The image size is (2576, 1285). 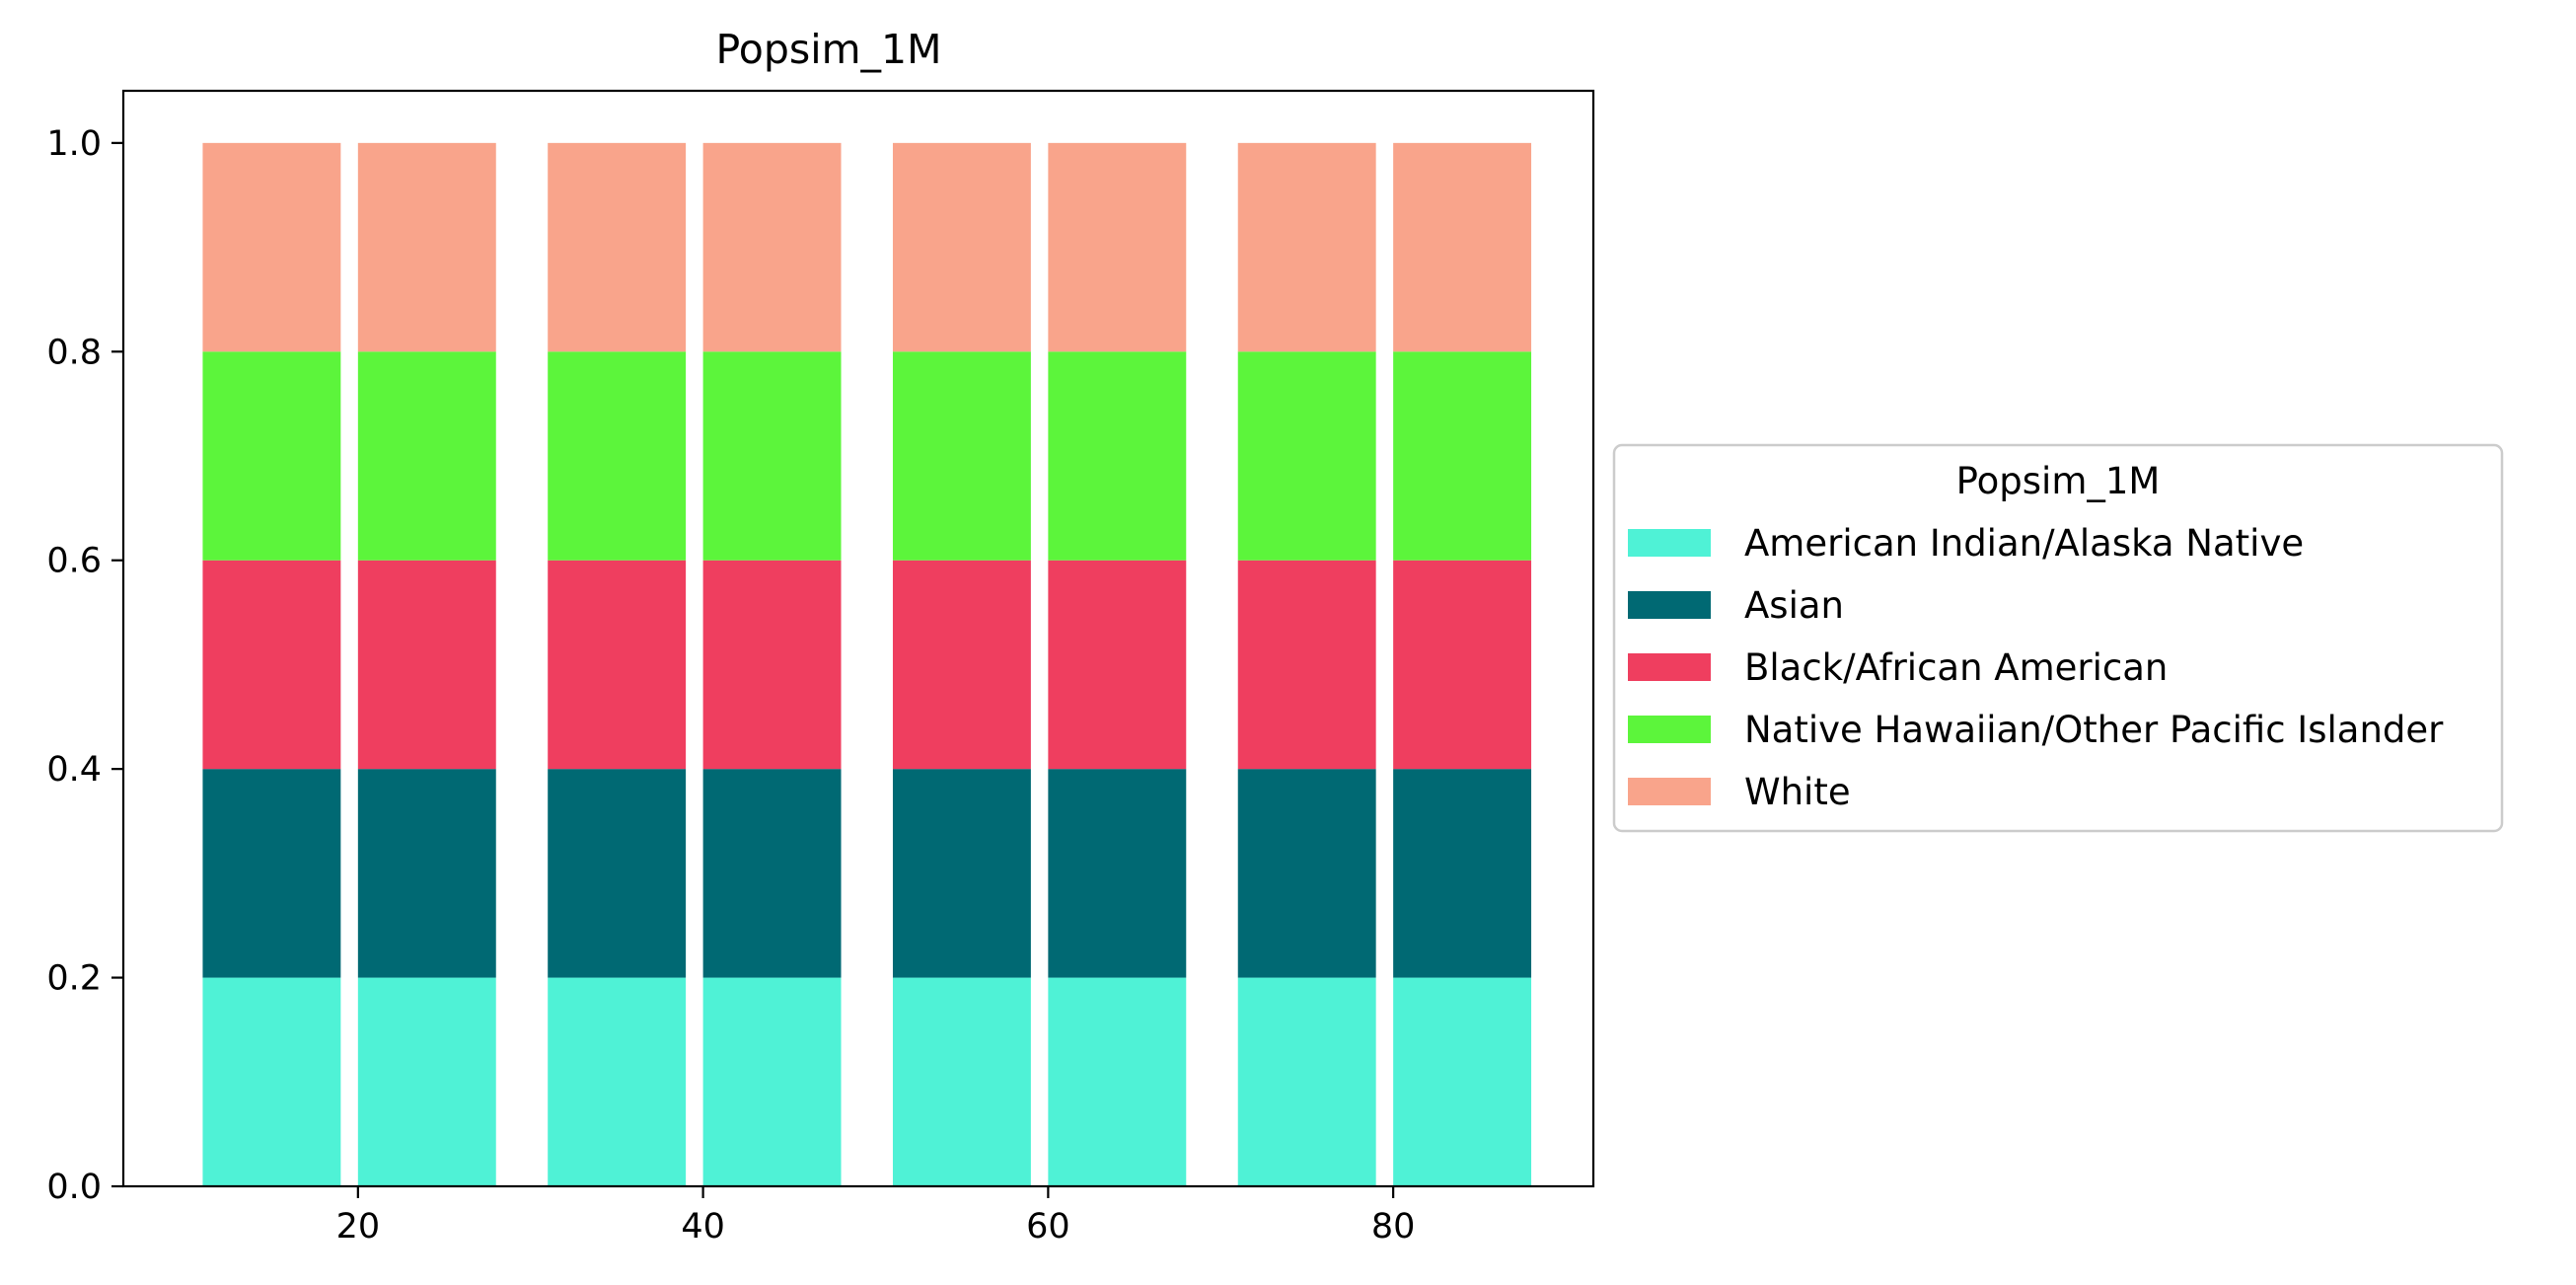 I want to click on y-tick-label-0.6: 0.6, so click(x=74, y=561).